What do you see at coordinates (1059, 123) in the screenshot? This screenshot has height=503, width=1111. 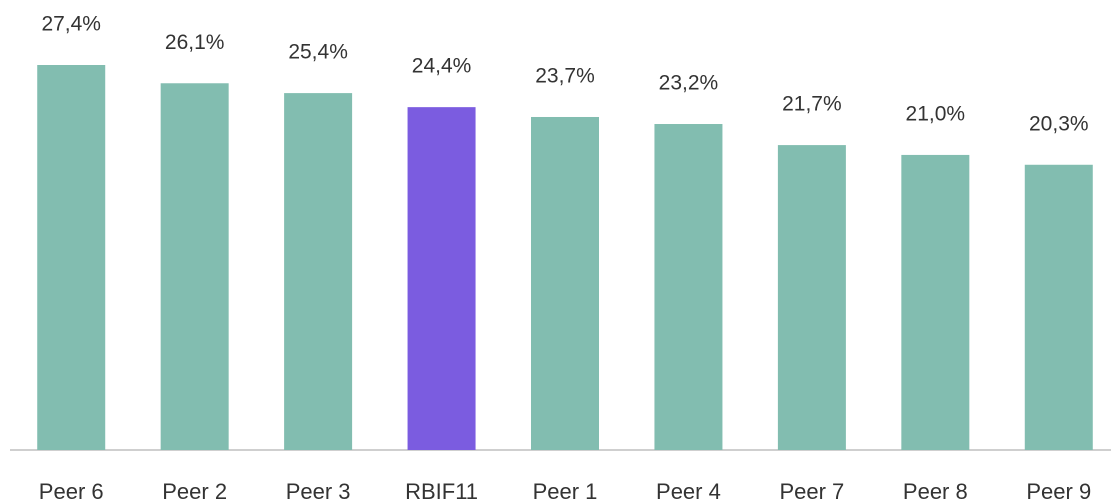 I see `value-label: 20,3%` at bounding box center [1059, 123].